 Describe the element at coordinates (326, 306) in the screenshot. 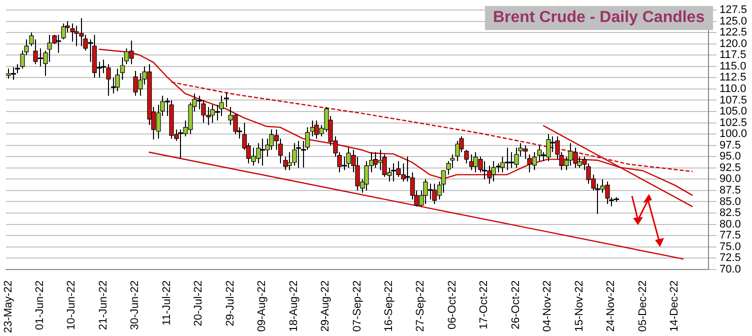

I see `x-tick-label: 29-Aug-22` at that location.